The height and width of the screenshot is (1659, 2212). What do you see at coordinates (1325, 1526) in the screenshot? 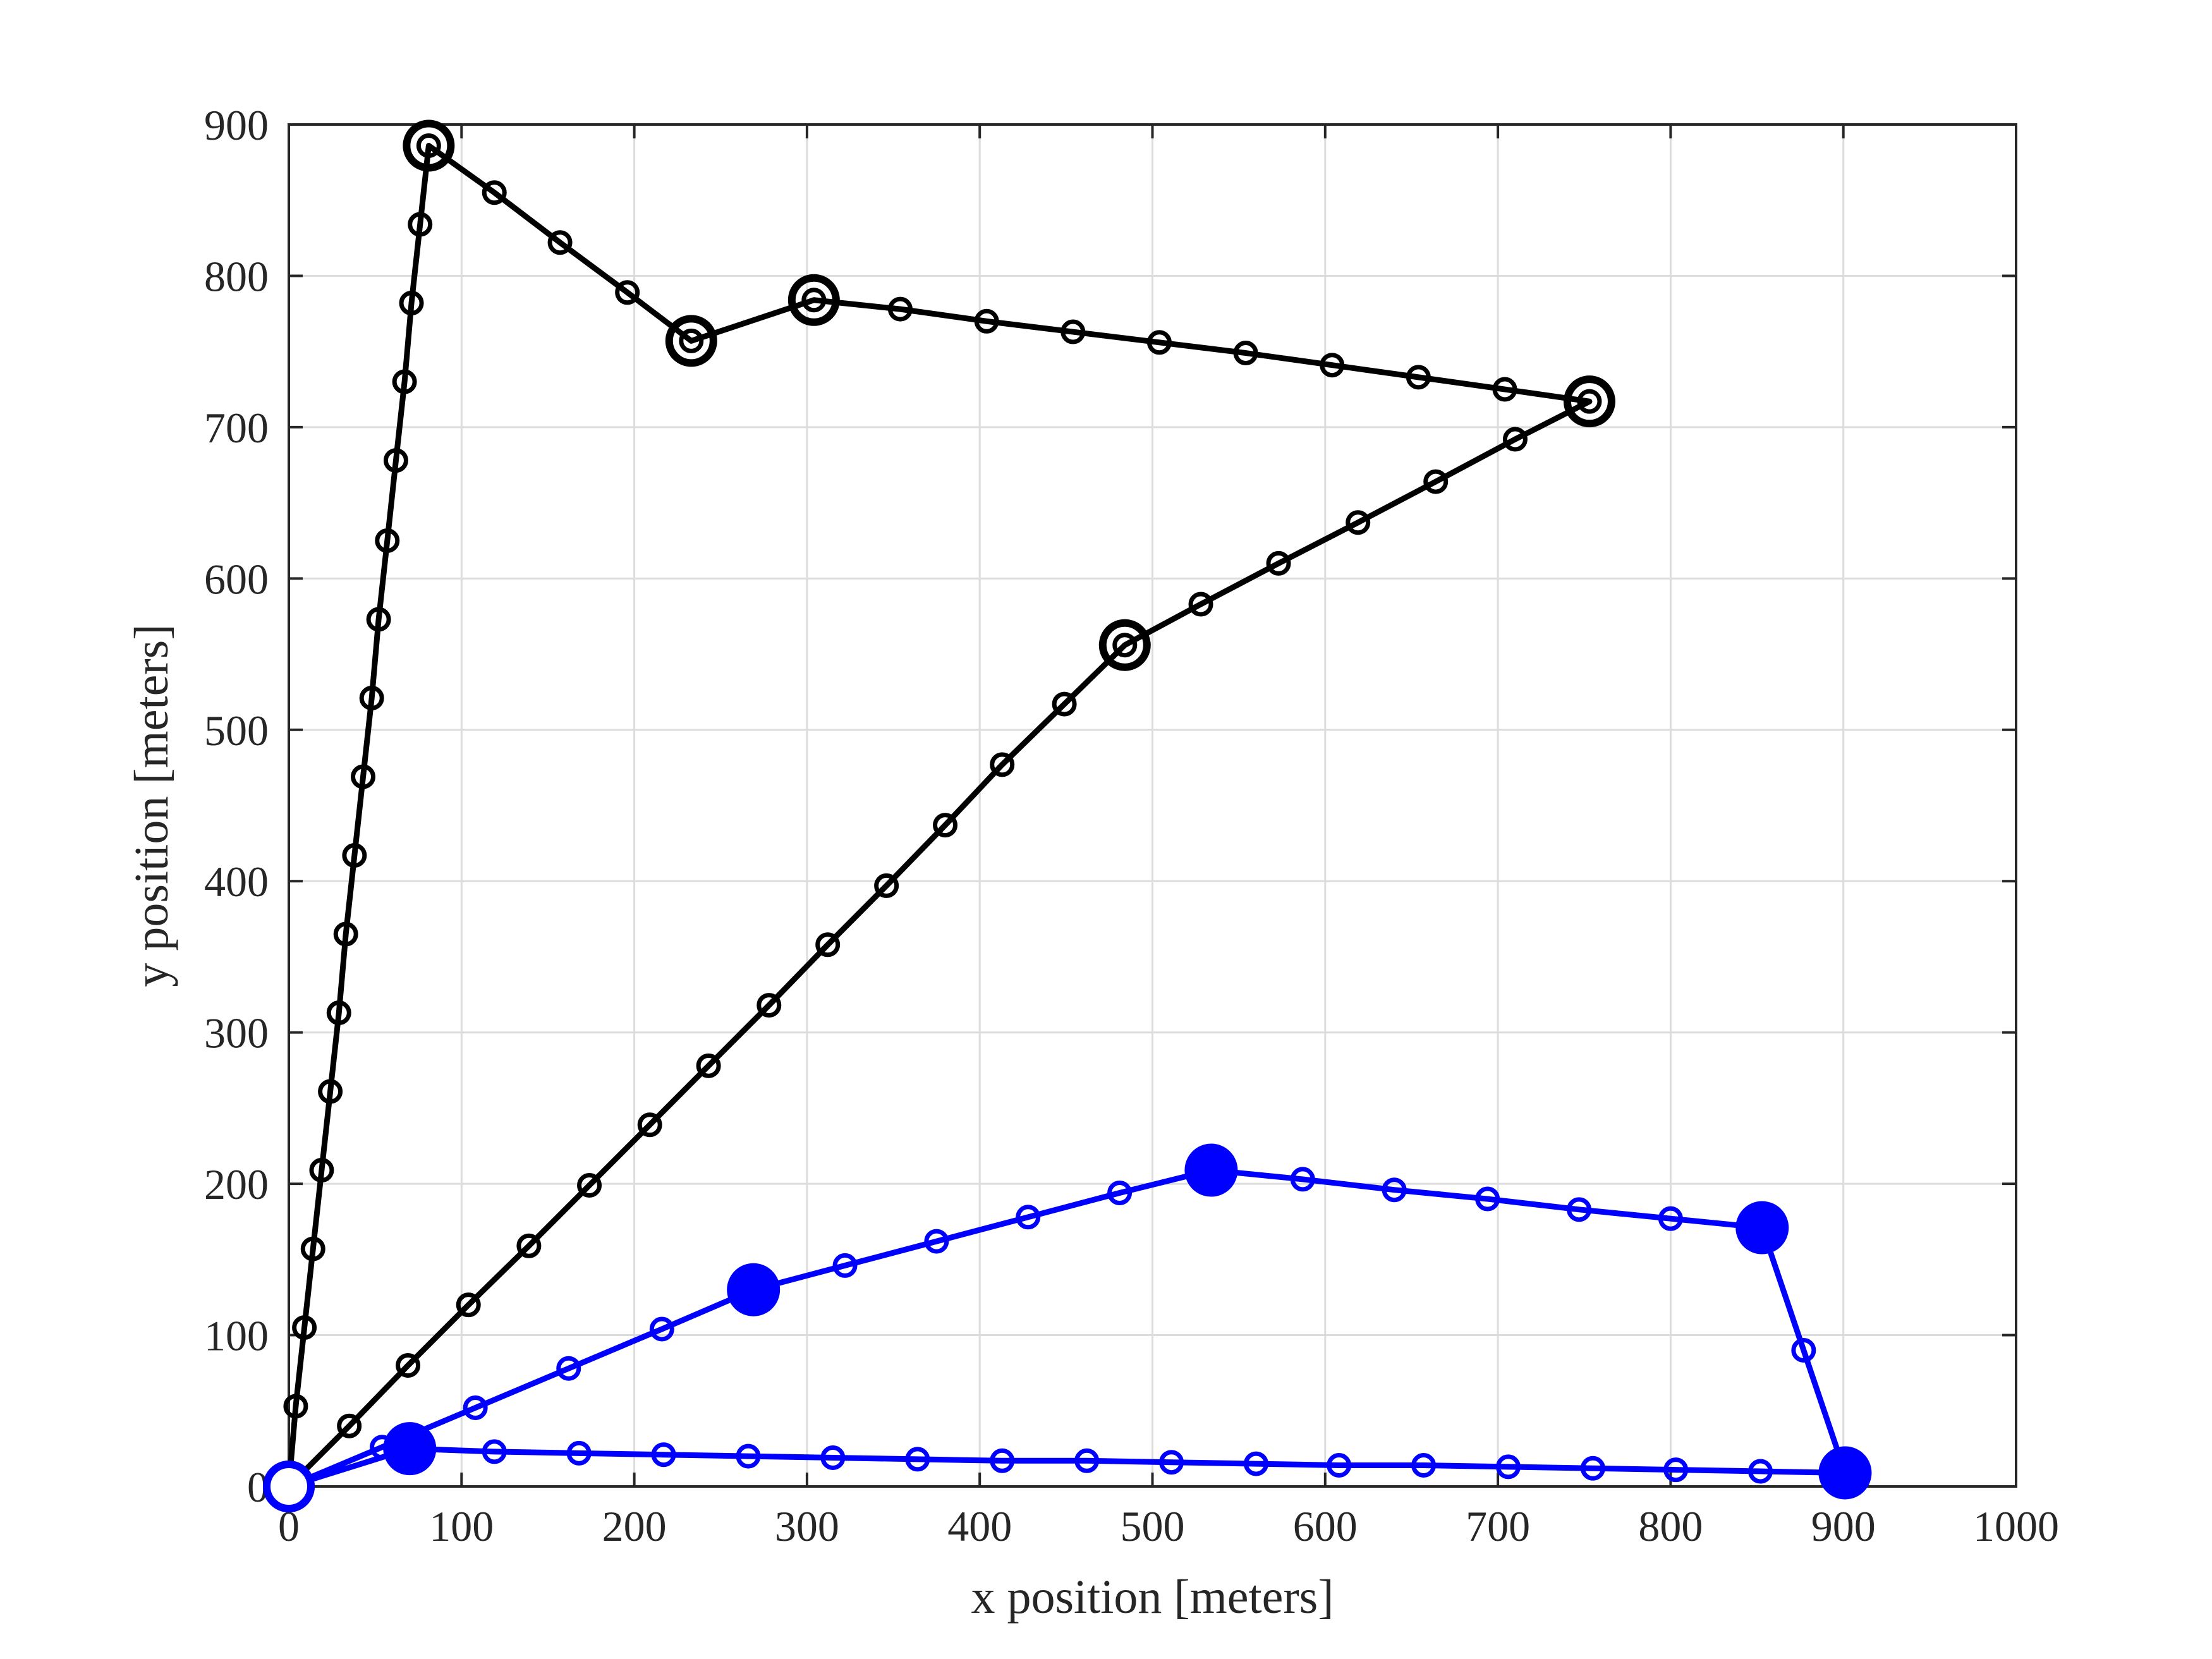
I see `x-tick-label: 600` at bounding box center [1325, 1526].